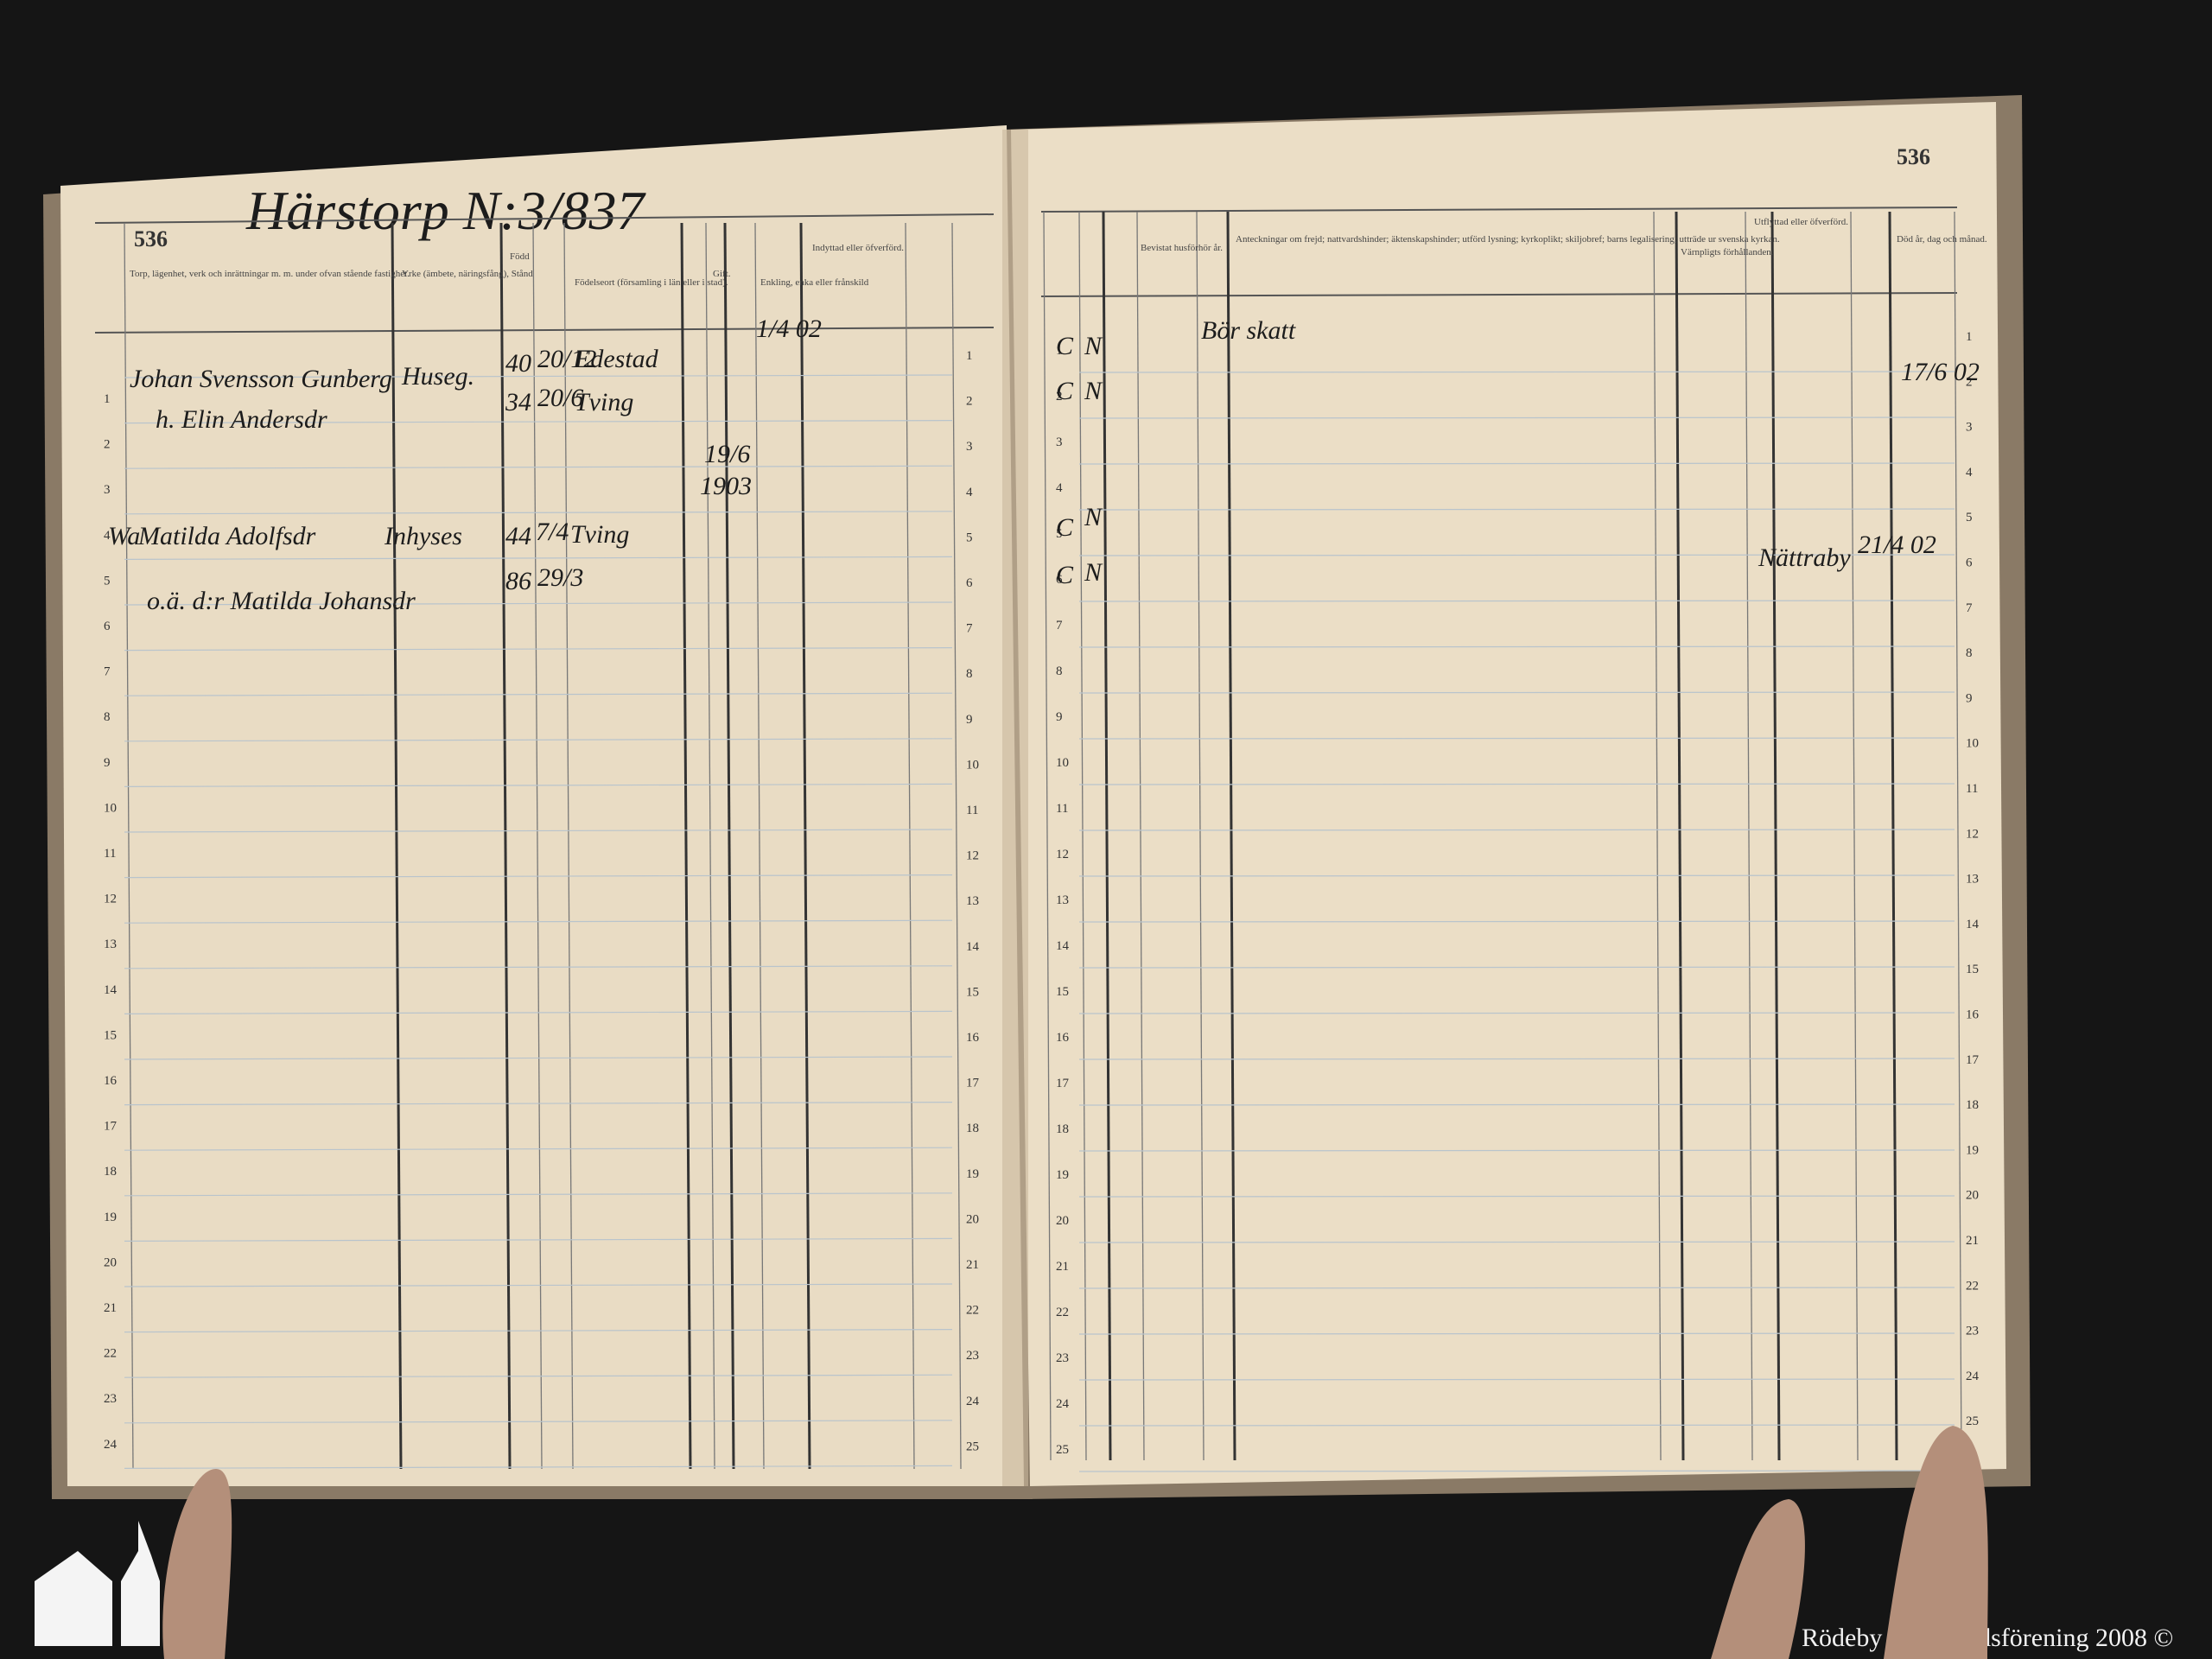 The width and height of the screenshot is (2212, 1659). What do you see at coordinates (1015, 808) in the screenshot?
I see `gutter-shadow` at bounding box center [1015, 808].